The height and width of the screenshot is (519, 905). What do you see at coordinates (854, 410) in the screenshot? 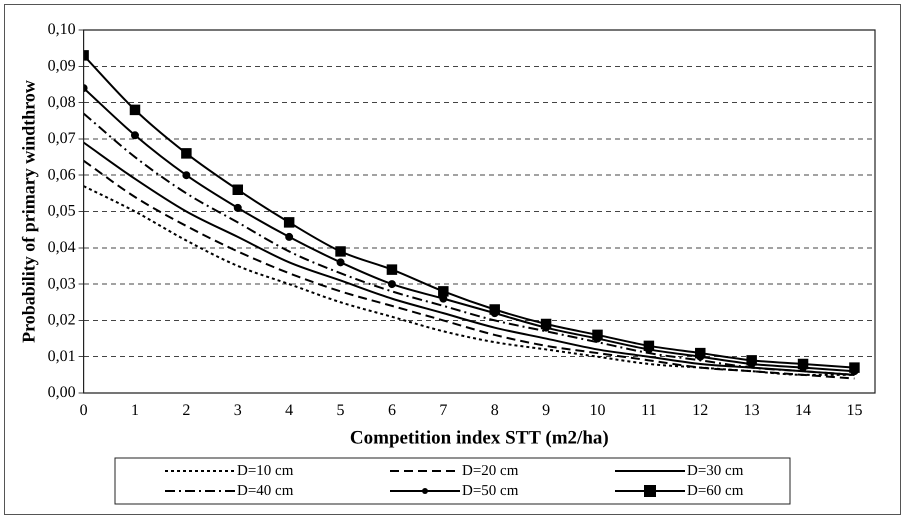
I see `x-tick-label: 15` at bounding box center [854, 410].